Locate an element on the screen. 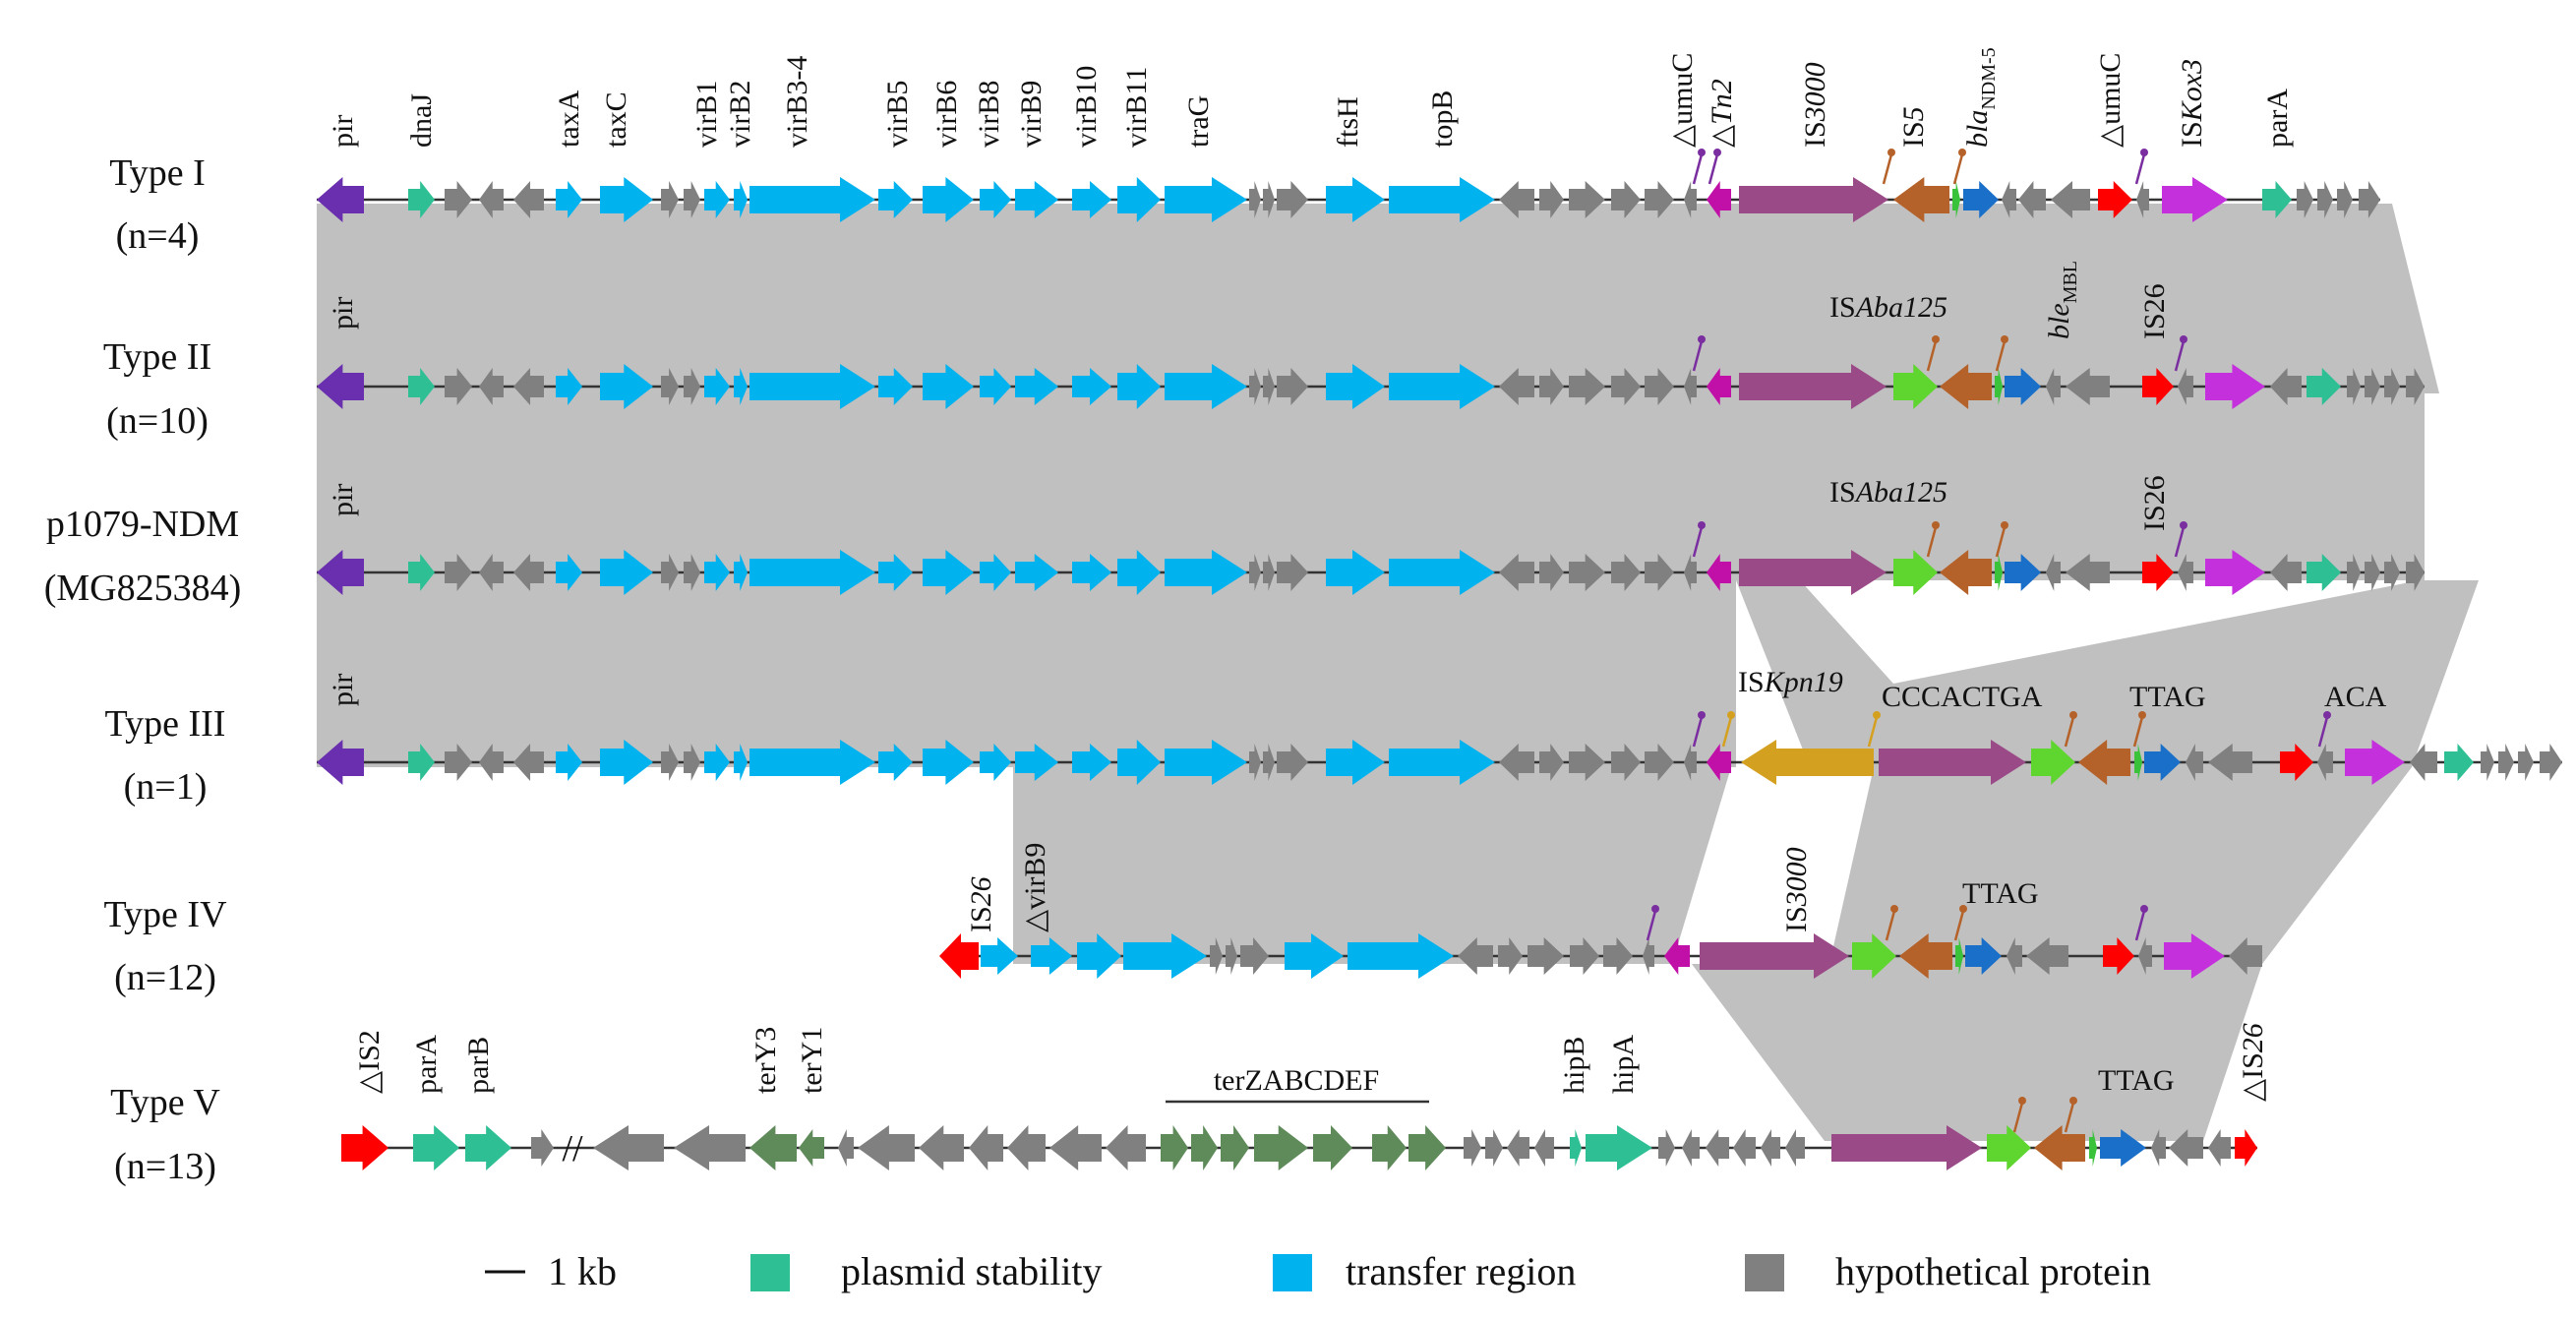 This screenshot has width=2576, height=1319. label-pir-r3: pir is located at coordinates (343, 500).